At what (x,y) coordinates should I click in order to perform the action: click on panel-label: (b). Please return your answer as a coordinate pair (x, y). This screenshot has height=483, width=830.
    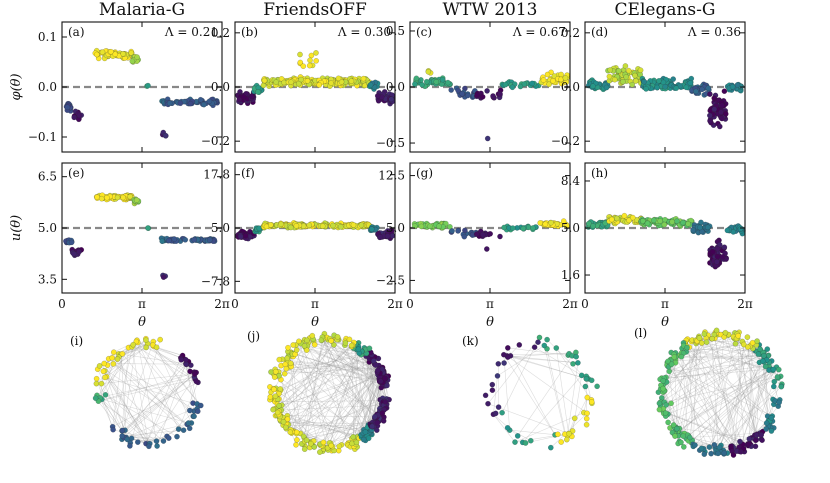
    Looking at the image, I should click on (249, 32).